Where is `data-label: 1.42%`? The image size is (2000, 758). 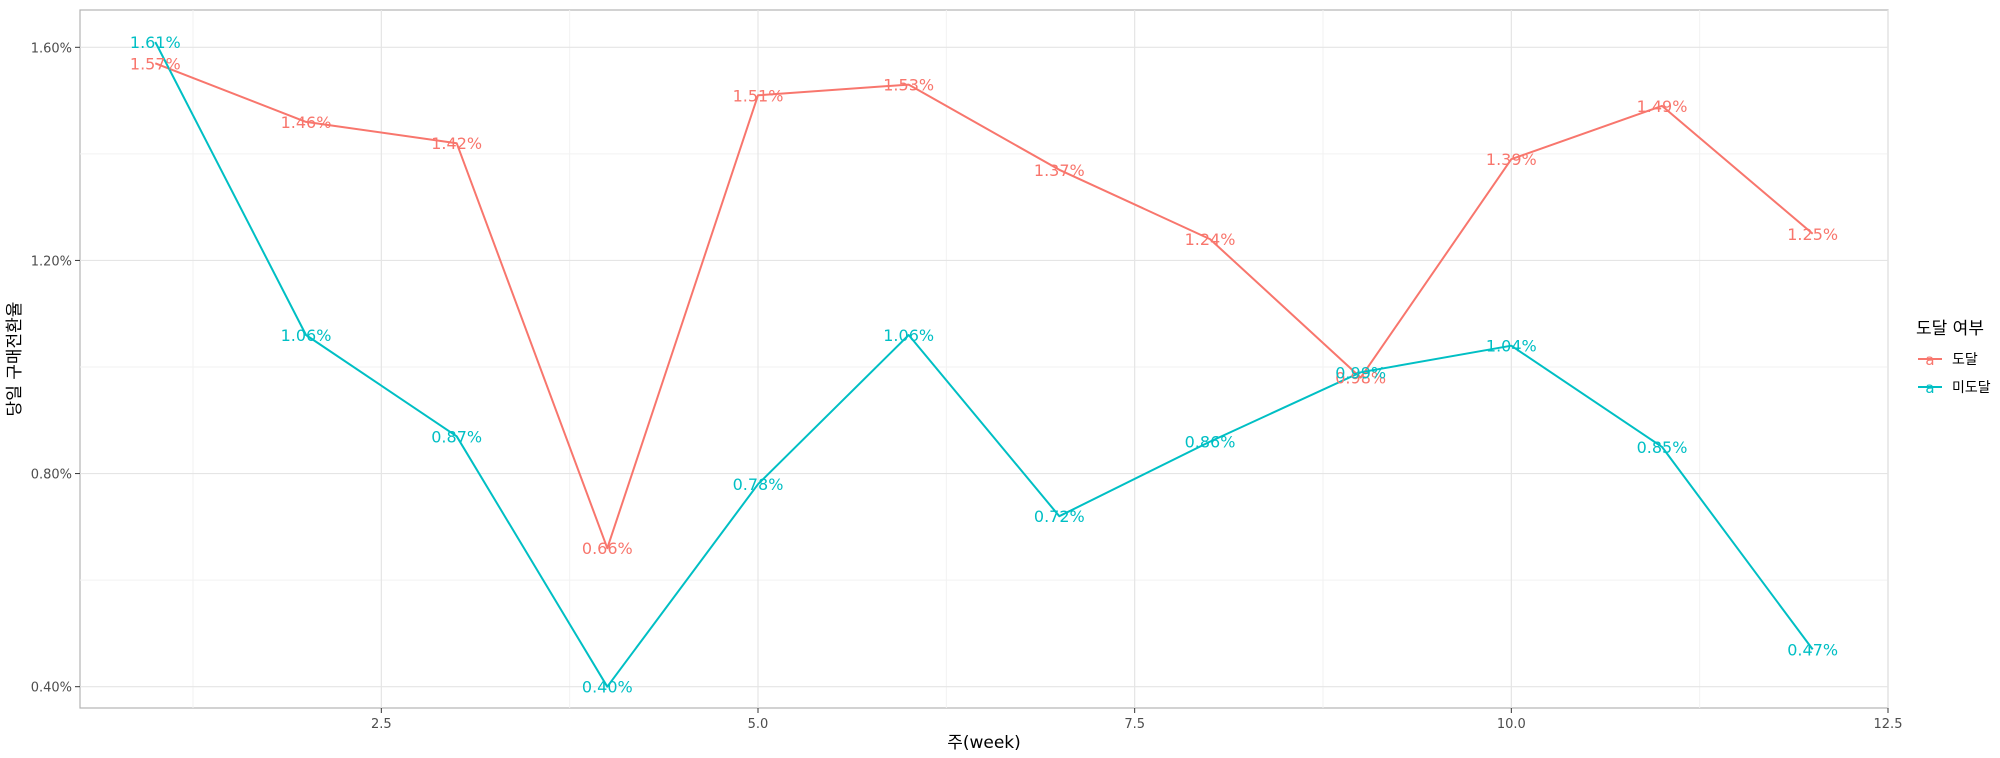
data-label: 1.42% is located at coordinates (456, 143).